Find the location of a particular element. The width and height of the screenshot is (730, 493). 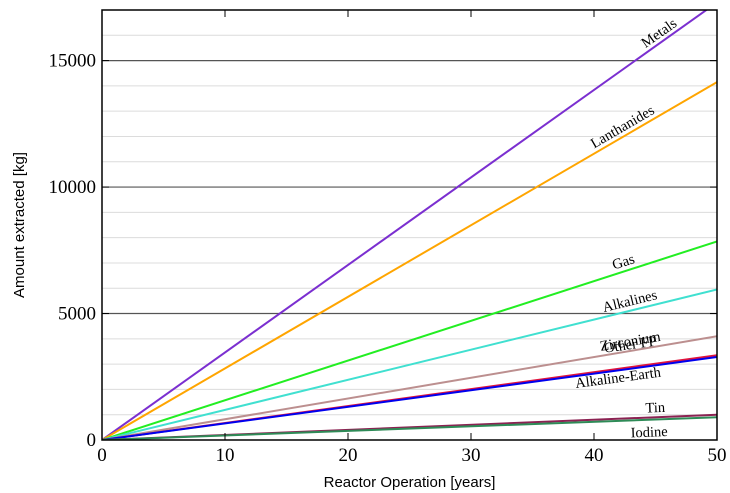

series-label-lanthanides: Lanthanides is located at coordinates (623, 127).